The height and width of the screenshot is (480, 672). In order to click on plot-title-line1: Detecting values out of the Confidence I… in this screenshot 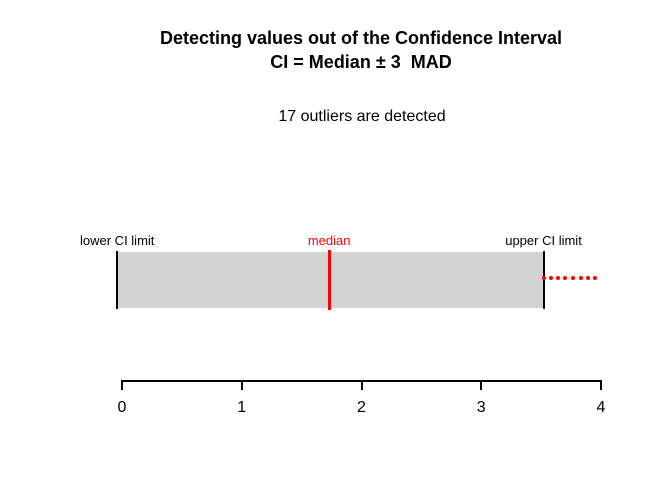, I will do `click(361, 38)`.